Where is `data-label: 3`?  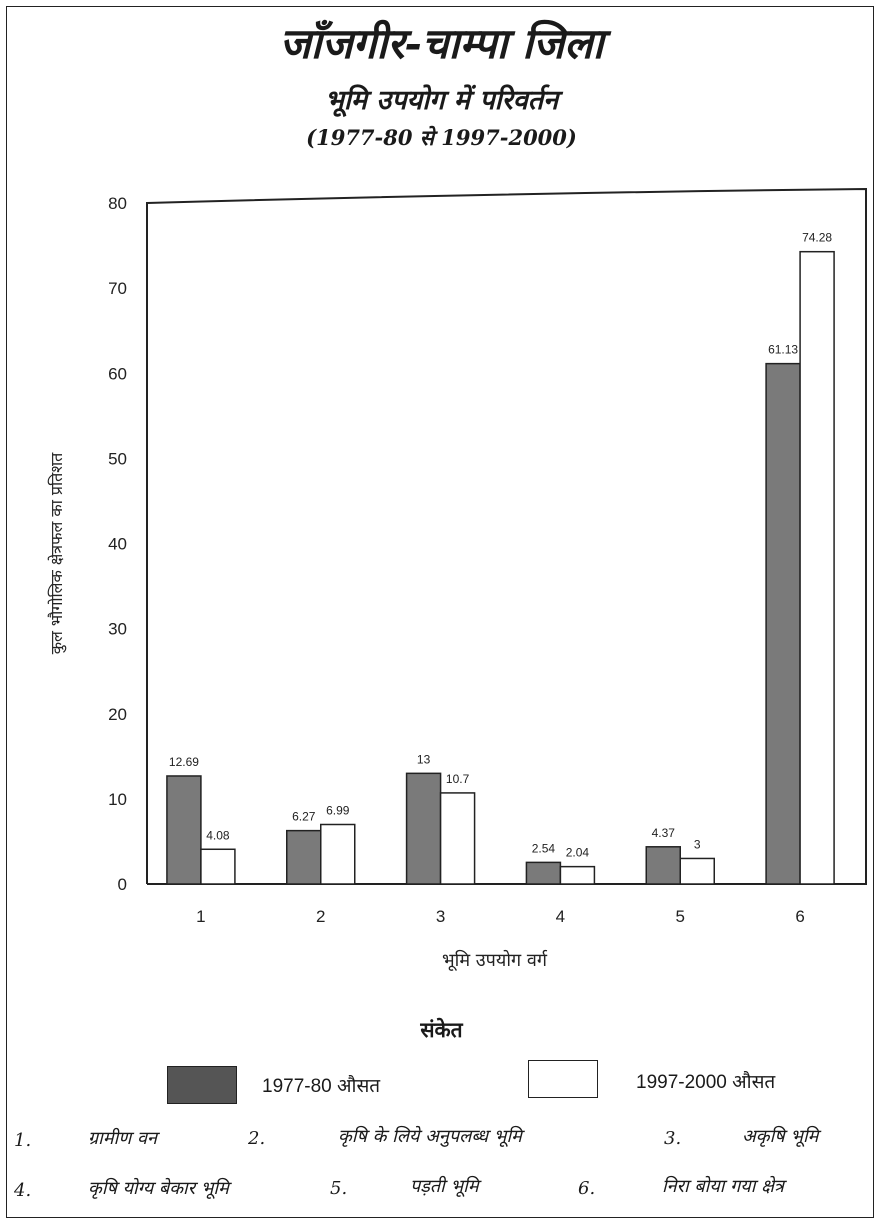
data-label: 3 is located at coordinates (697, 844).